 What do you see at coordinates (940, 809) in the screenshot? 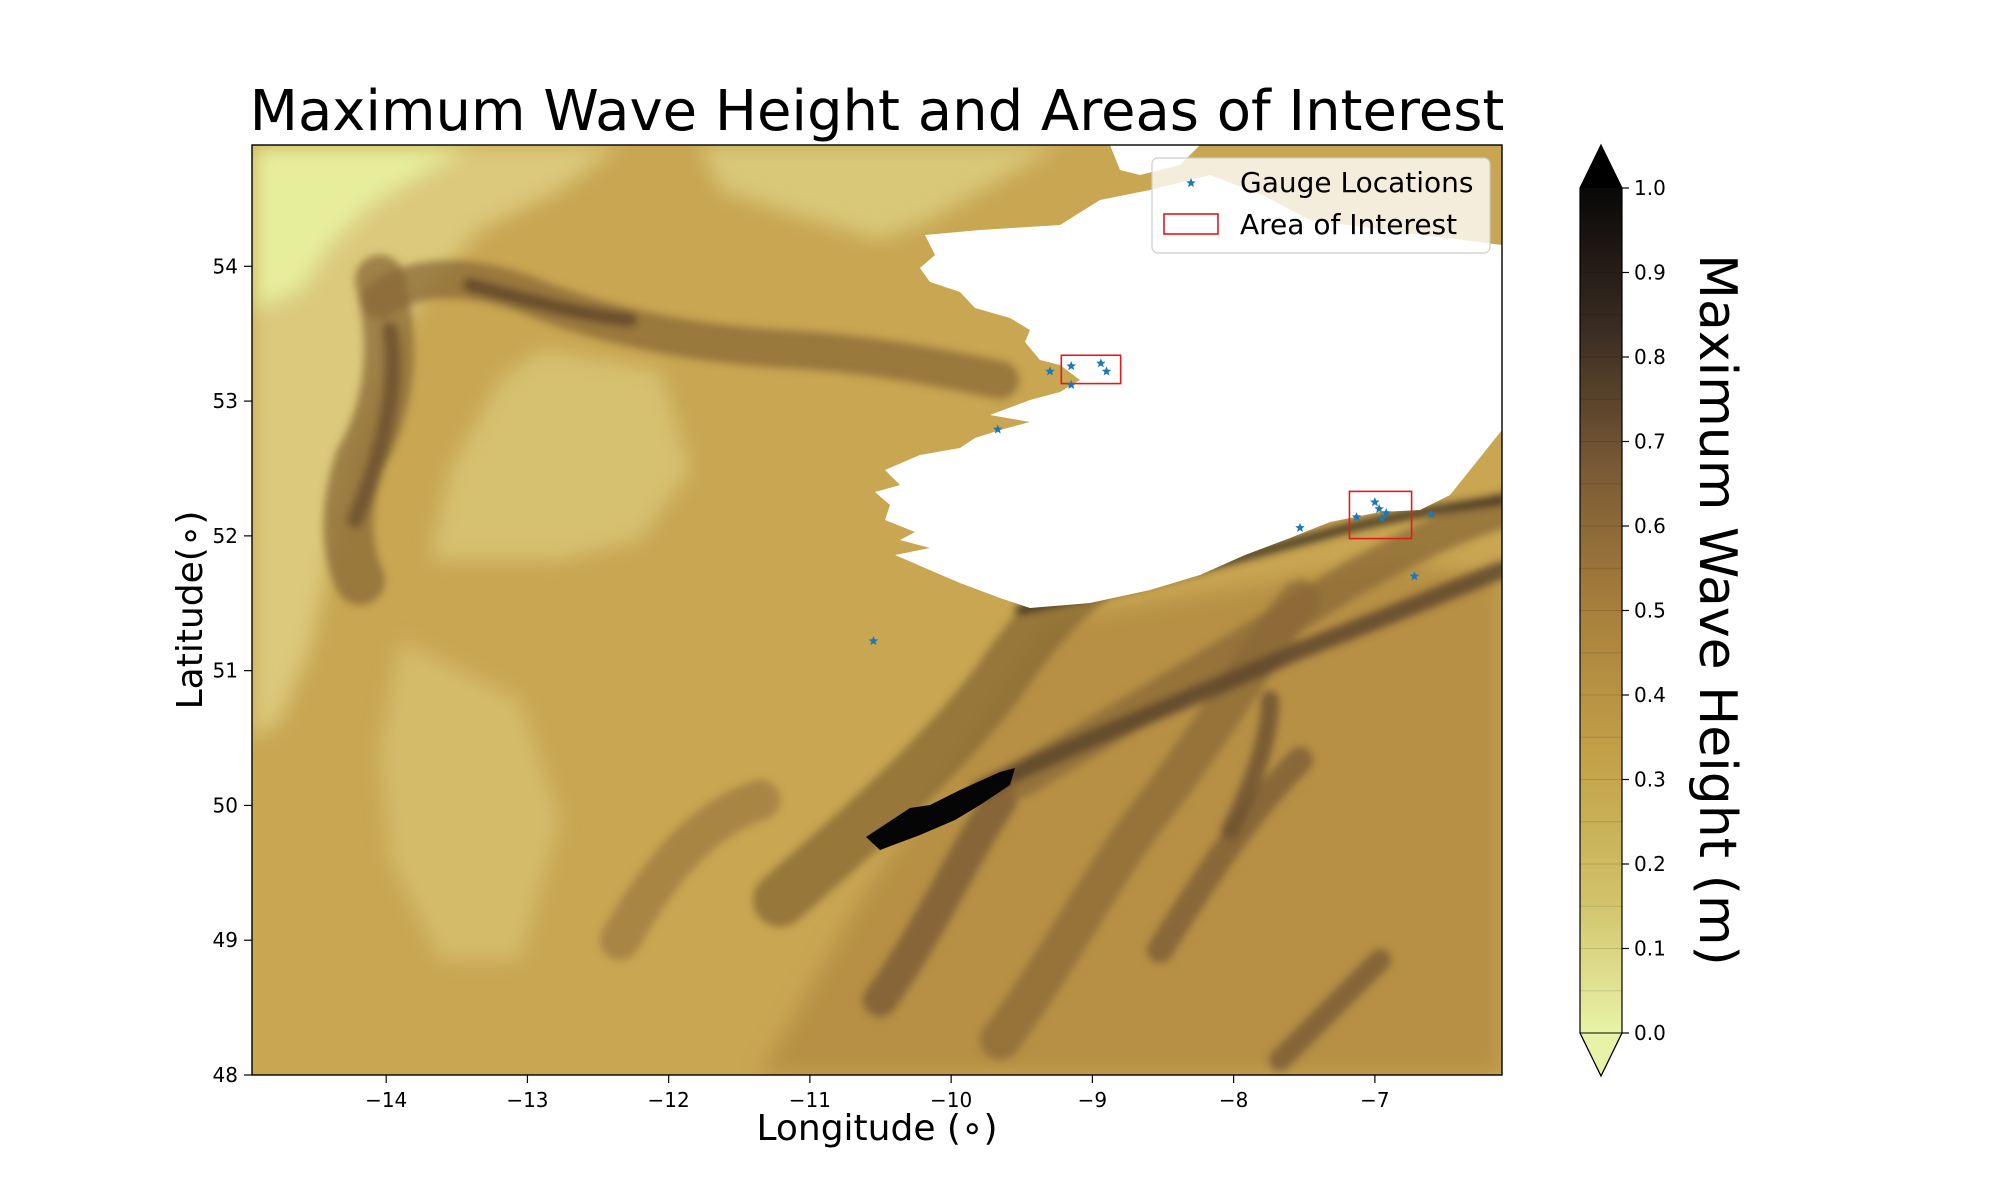
I see `source-region-max` at bounding box center [940, 809].